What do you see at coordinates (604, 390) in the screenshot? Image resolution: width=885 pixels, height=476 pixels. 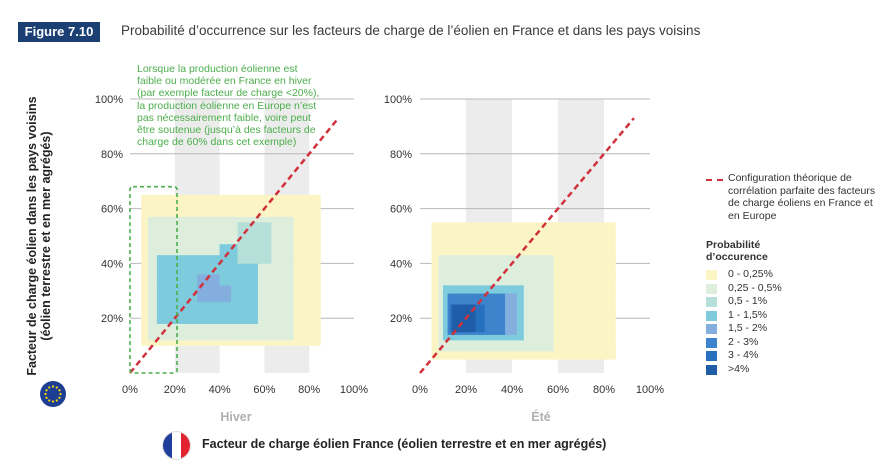 I see `x-tick-label: 80%` at bounding box center [604, 390].